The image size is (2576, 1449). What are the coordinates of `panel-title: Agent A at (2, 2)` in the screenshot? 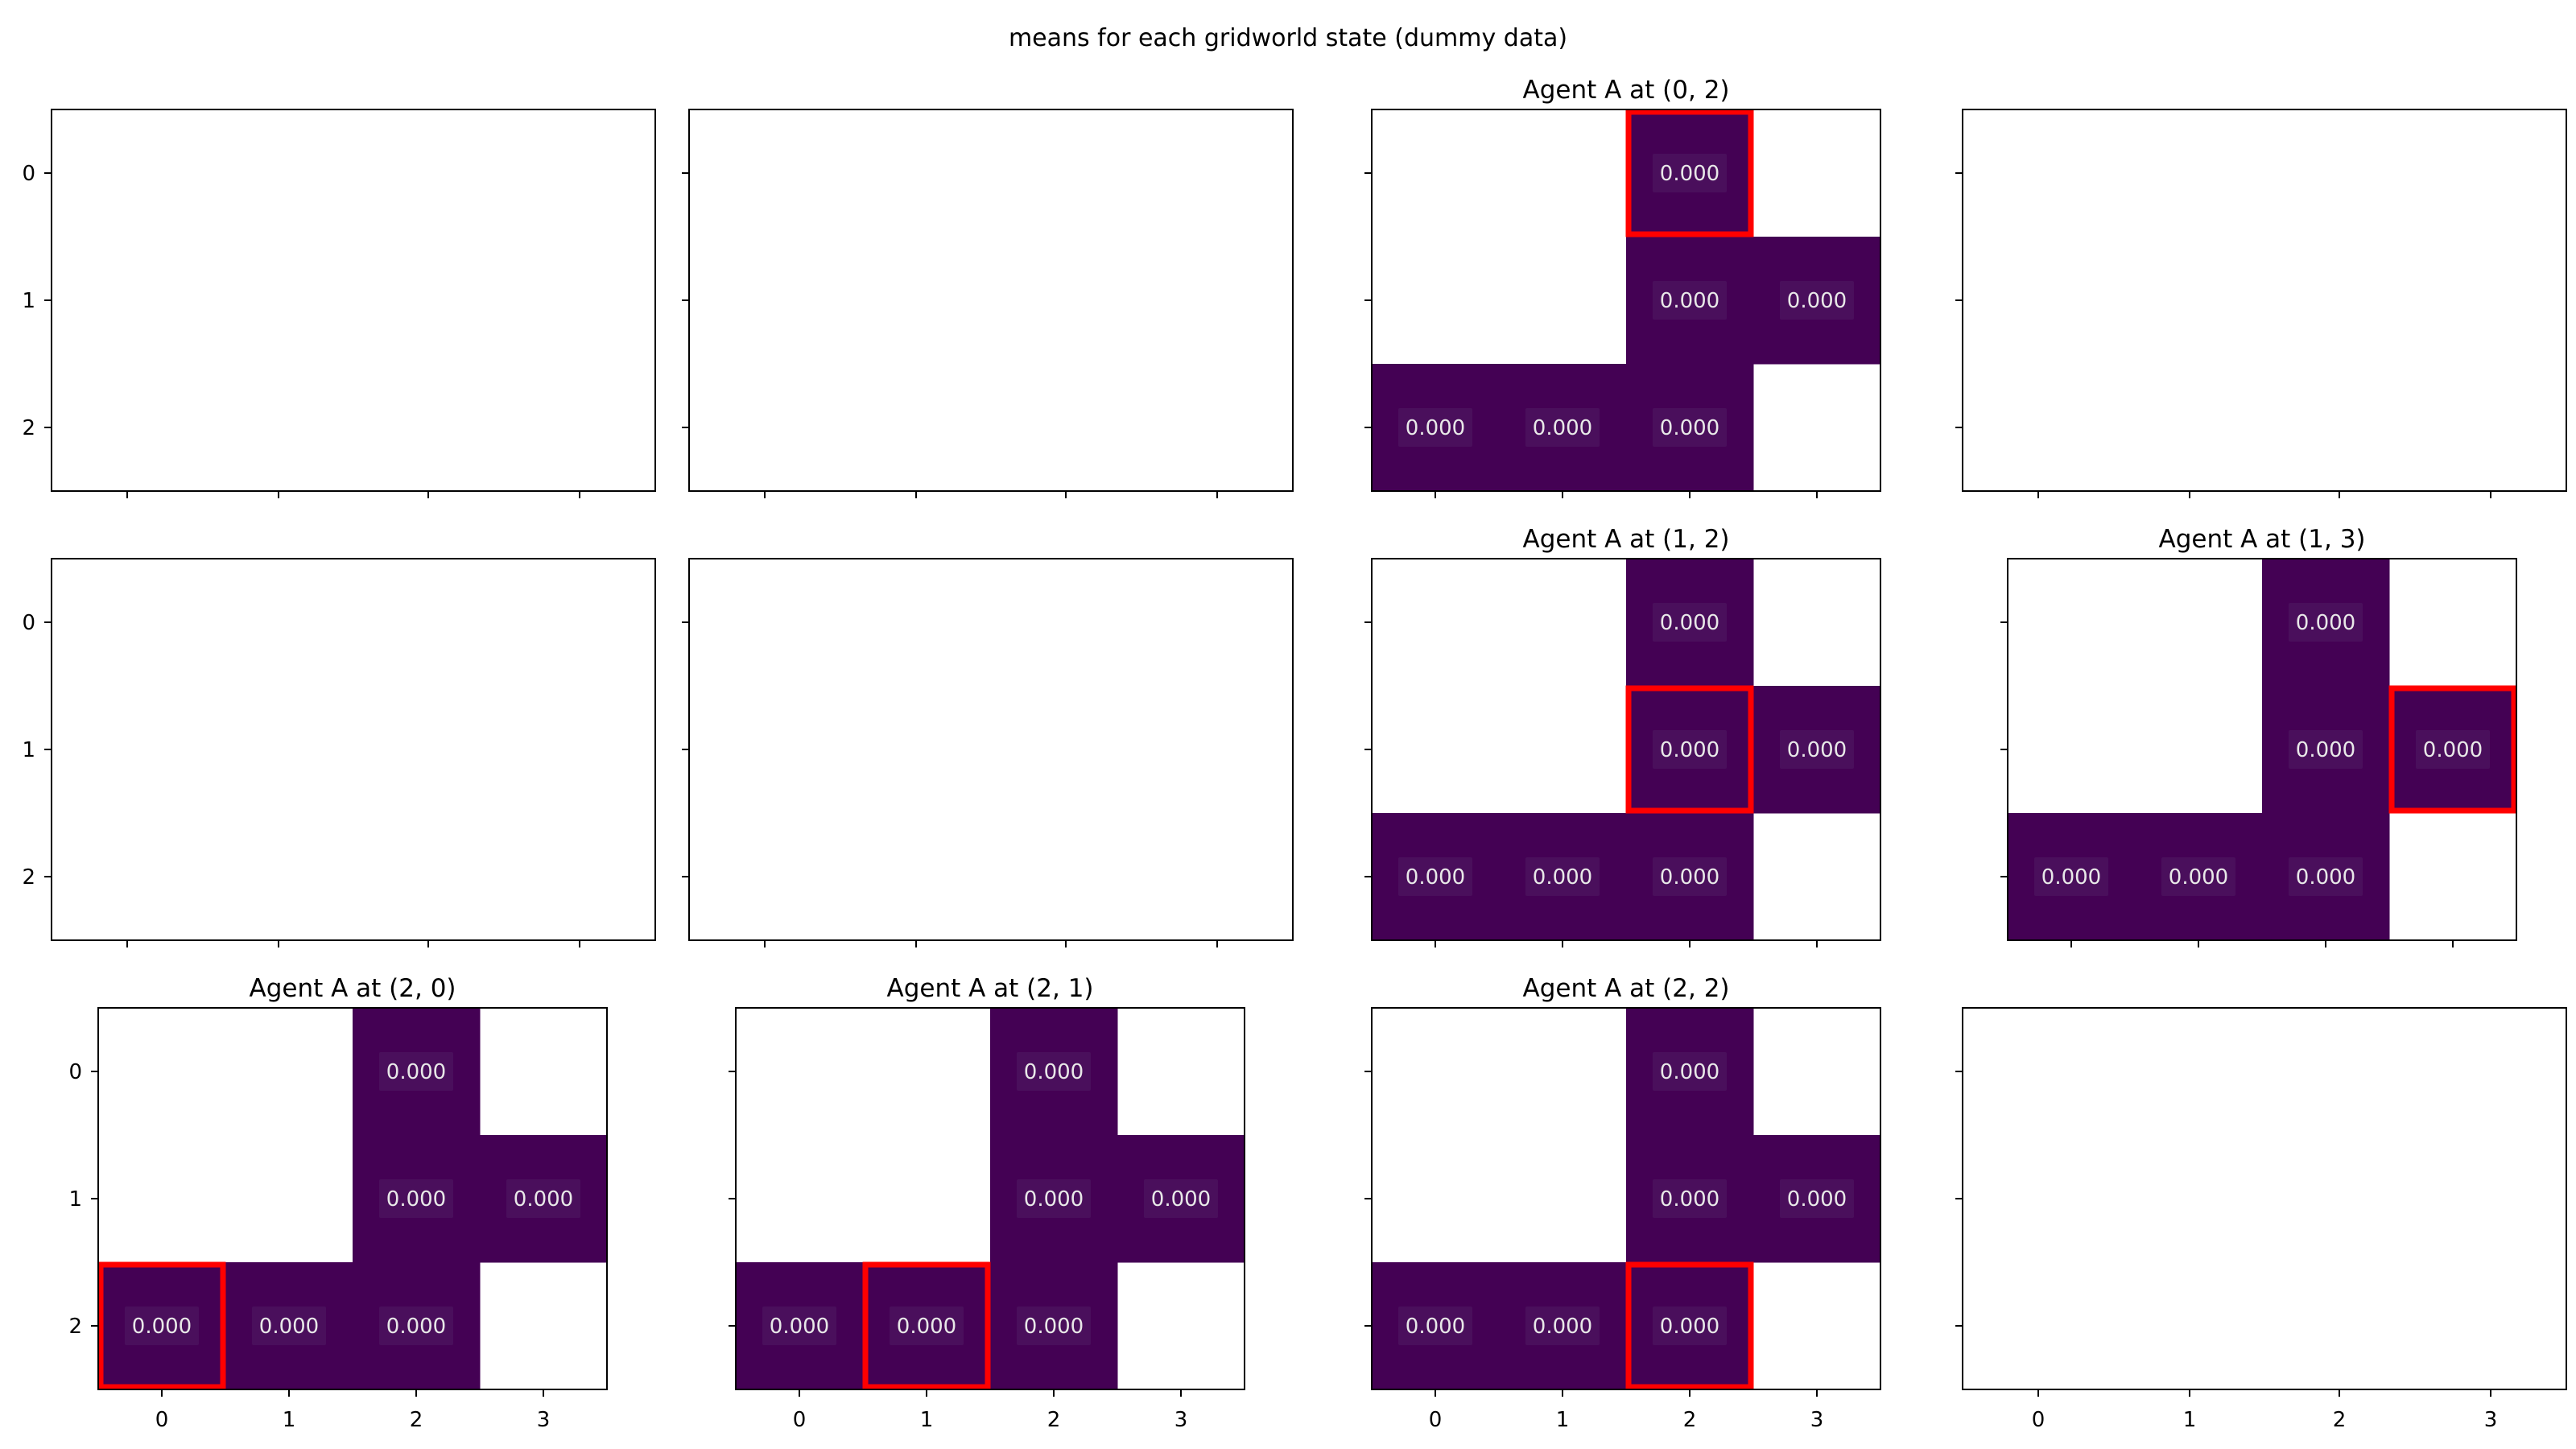 It's located at (1625, 988).